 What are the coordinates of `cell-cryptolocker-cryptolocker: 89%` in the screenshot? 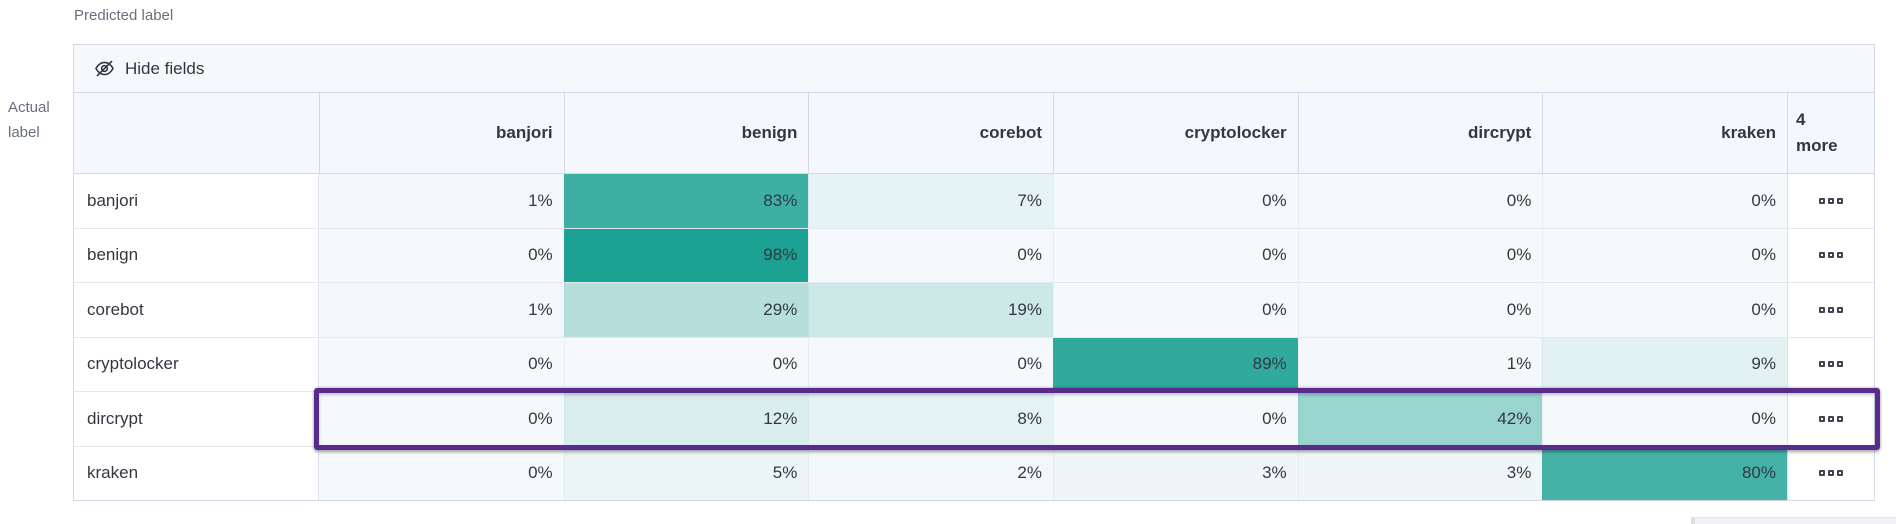 It's located at (1175, 364).